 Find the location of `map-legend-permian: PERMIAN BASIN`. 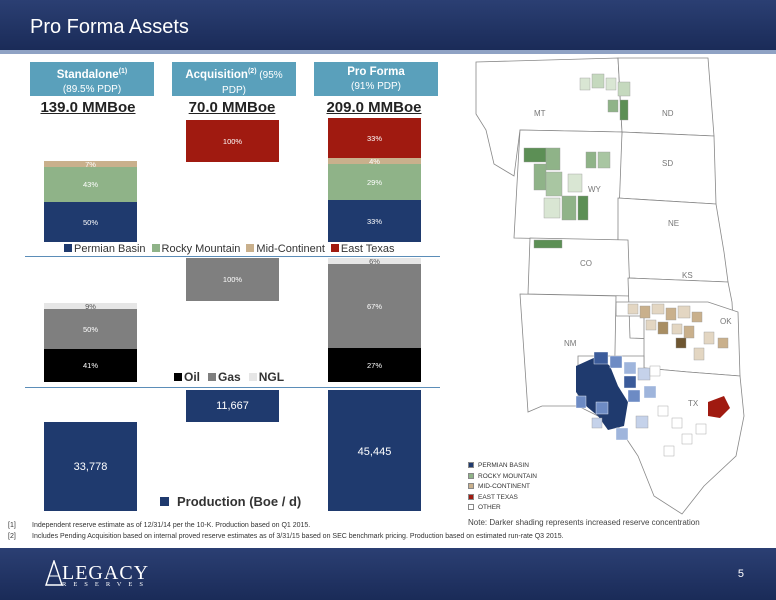

map-legend-permian: PERMIAN BASIN is located at coordinates (502, 466).